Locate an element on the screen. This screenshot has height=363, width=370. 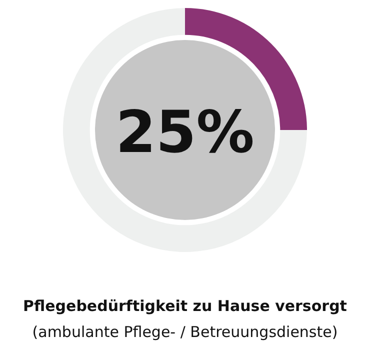
text: (ambulante Pflege- / Betreuungsdienste) is located at coordinates (185, 332).